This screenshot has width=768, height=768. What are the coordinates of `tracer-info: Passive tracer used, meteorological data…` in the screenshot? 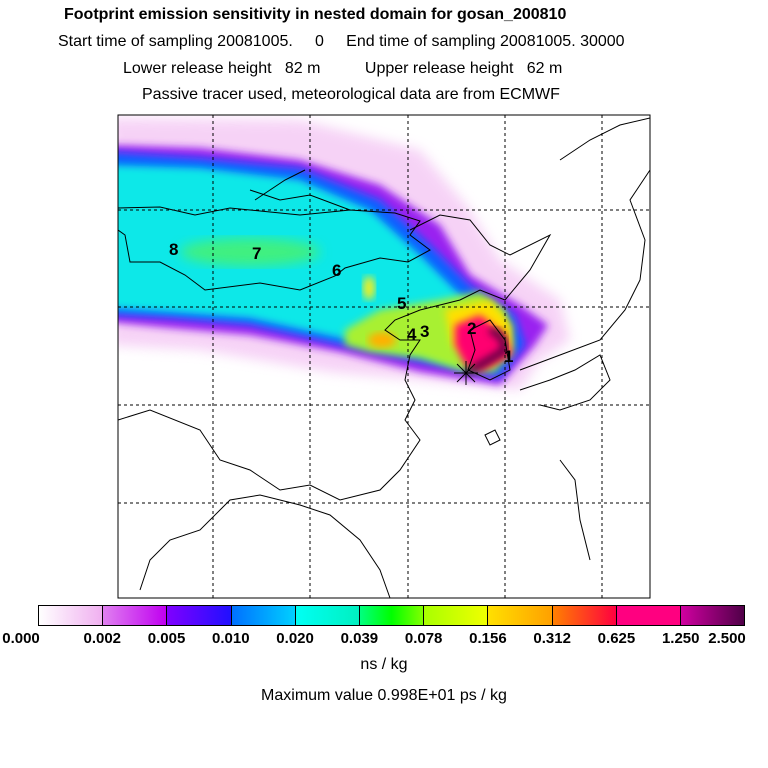 It's located at (351, 94).